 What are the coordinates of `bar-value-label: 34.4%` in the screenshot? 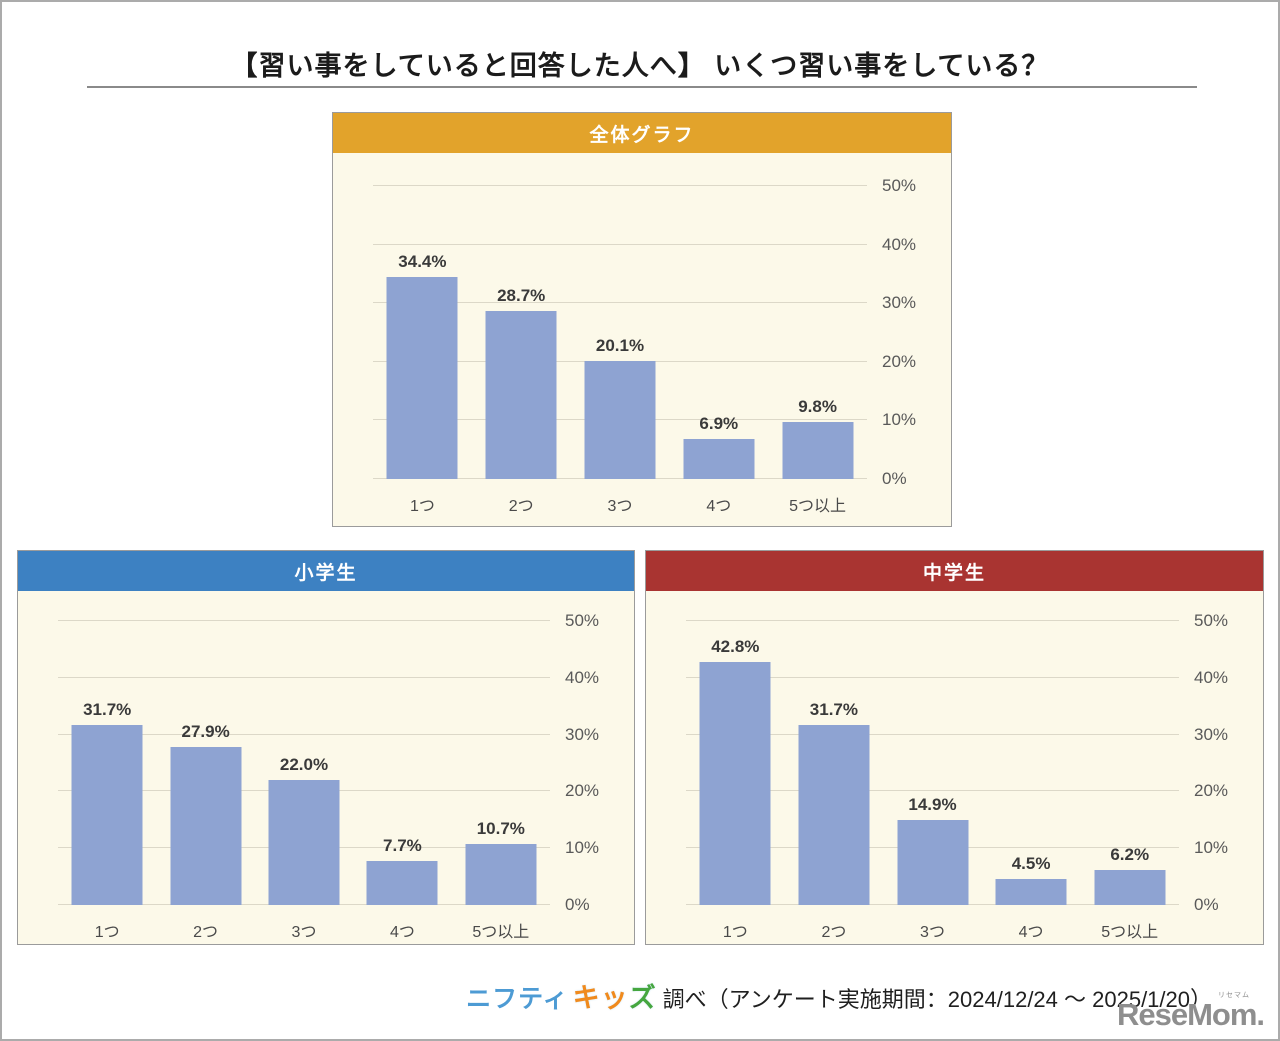 It's located at (422, 262).